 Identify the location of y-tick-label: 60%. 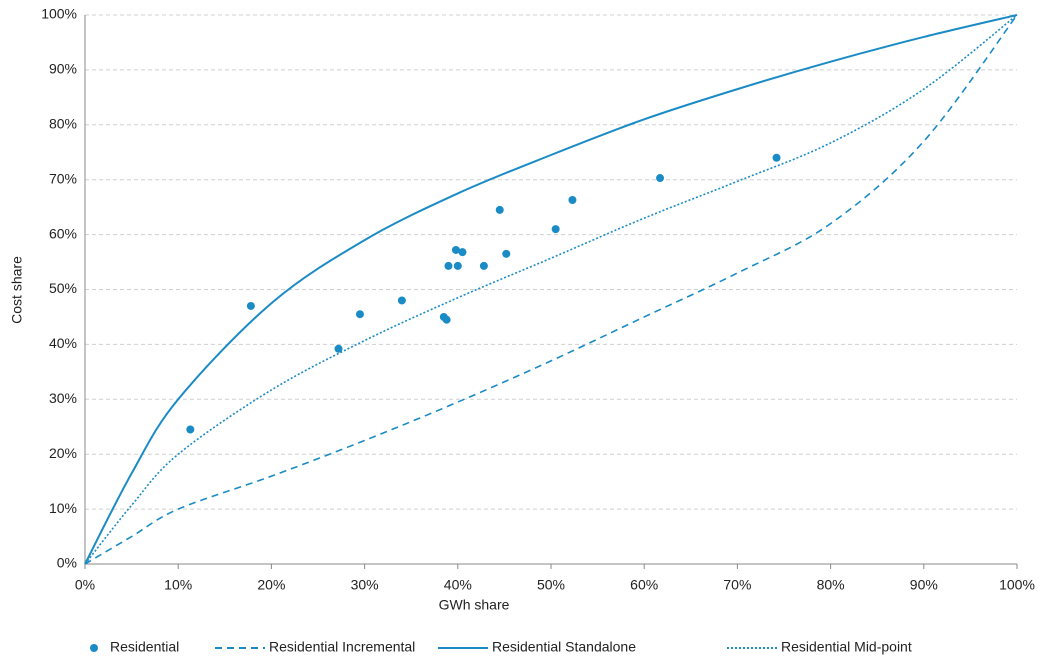
(63, 233).